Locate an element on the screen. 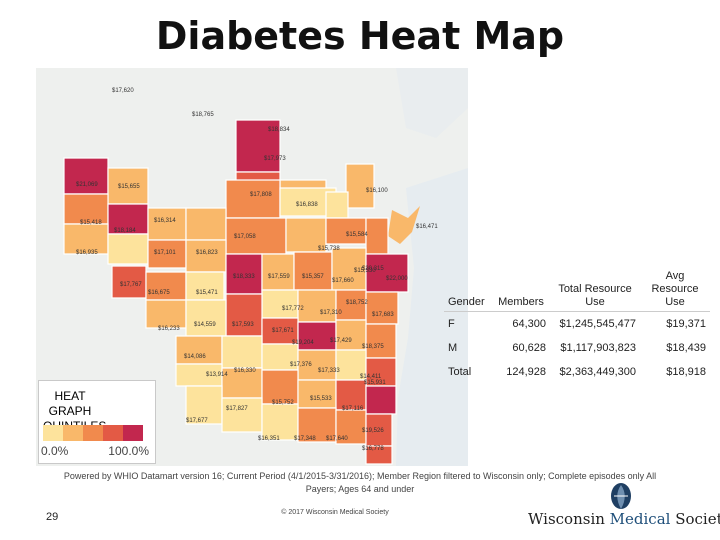 The height and width of the screenshot is (540, 720). table-row: M 60,628 $1,117,903,823 $18,439 is located at coordinates (577, 348).